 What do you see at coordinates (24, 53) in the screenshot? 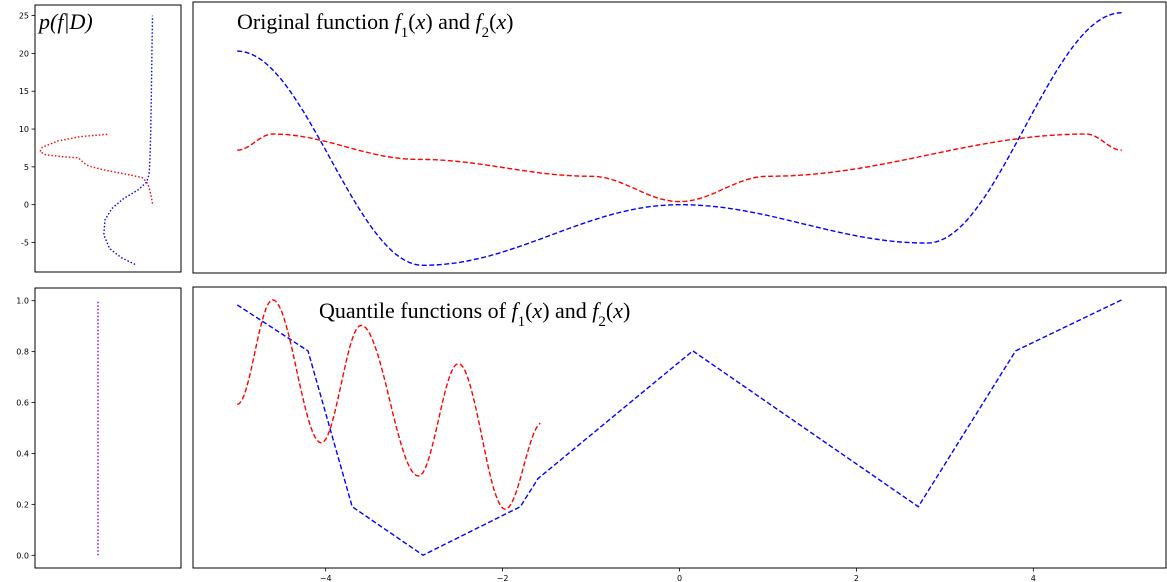
I see `y-tick-label: 20` at bounding box center [24, 53].